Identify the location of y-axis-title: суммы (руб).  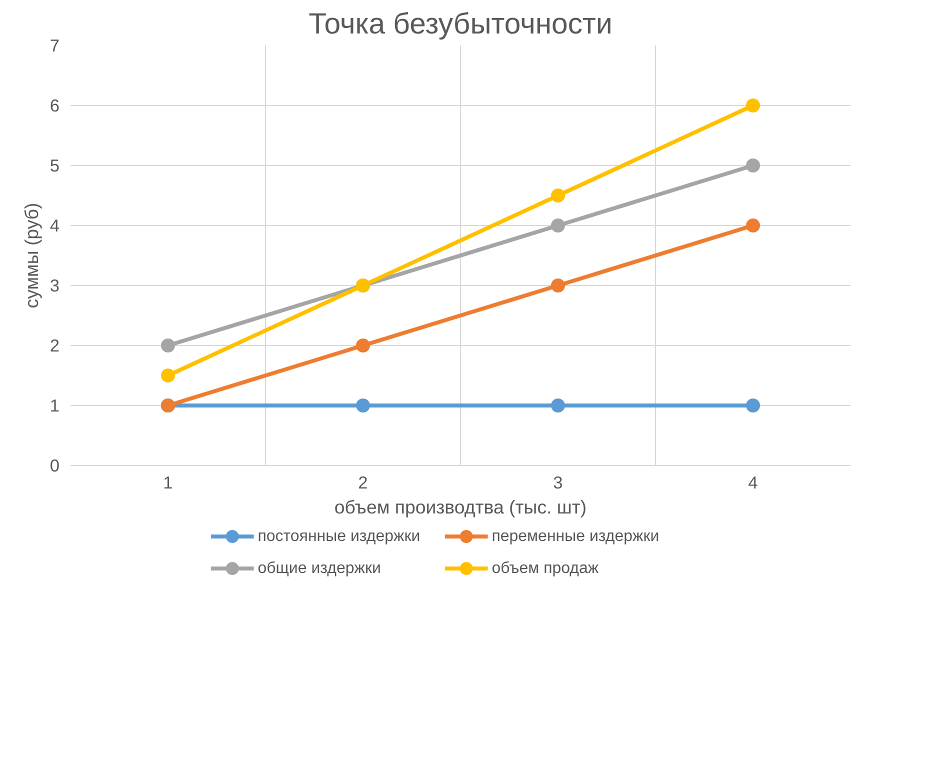
(31, 255).